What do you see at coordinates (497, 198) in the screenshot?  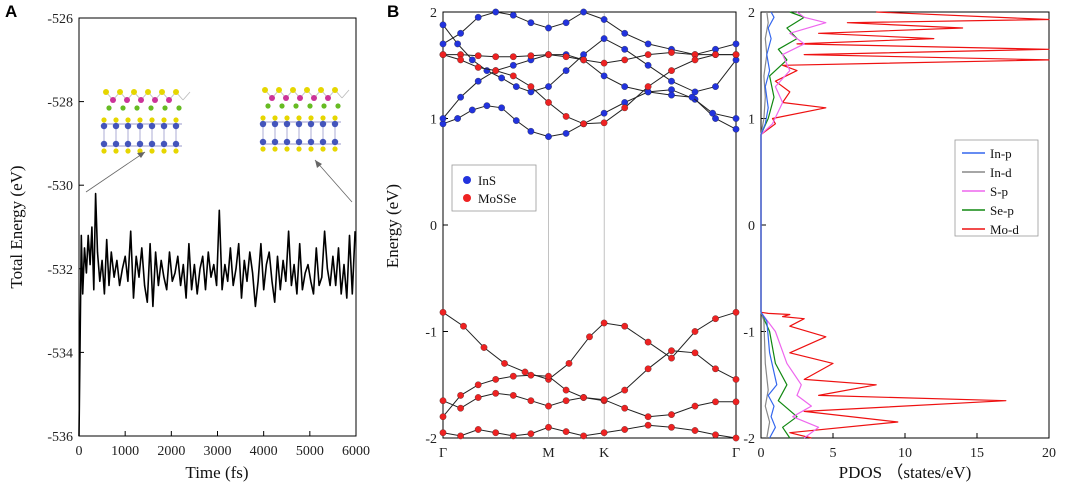 I see `legend-label-mossse: MoSSe` at bounding box center [497, 198].